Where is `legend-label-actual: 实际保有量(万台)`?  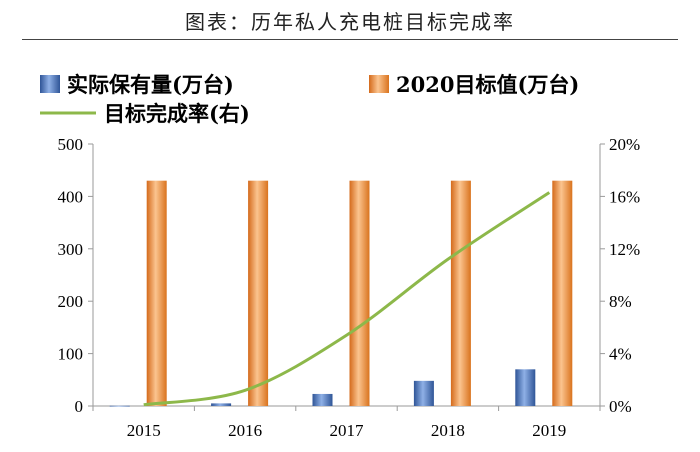
legend-label-actual: 实际保有量(万台) is located at coordinates (150, 84).